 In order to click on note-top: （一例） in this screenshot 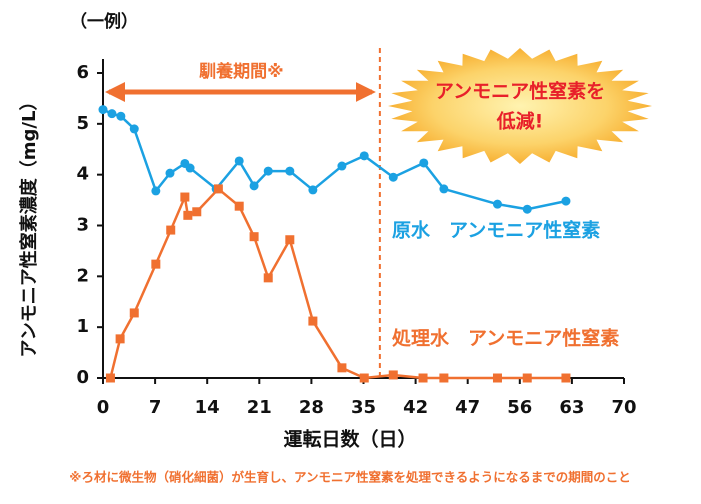, I will do `click(104, 21)`.